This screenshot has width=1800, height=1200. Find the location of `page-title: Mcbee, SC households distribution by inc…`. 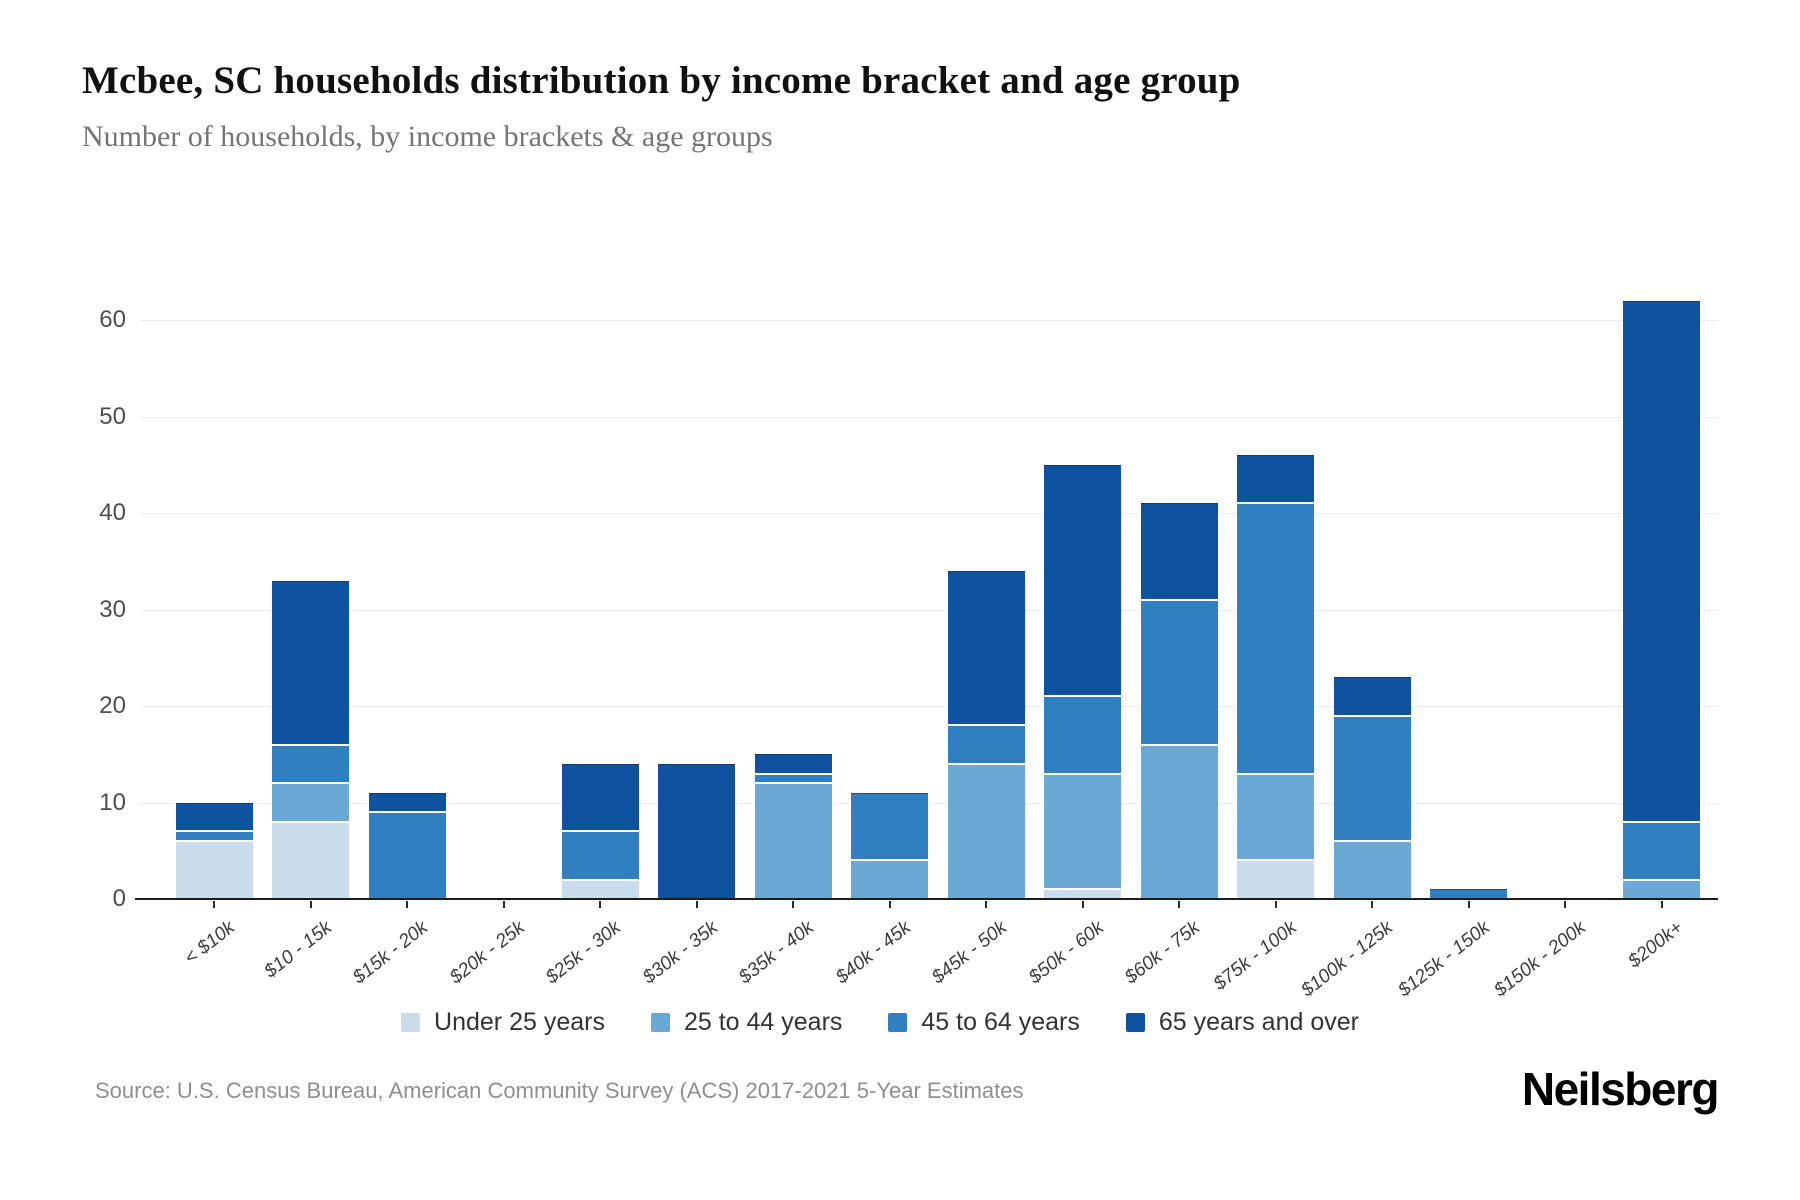

page-title: Mcbee, SC households distribution by inc… is located at coordinates (661, 80).